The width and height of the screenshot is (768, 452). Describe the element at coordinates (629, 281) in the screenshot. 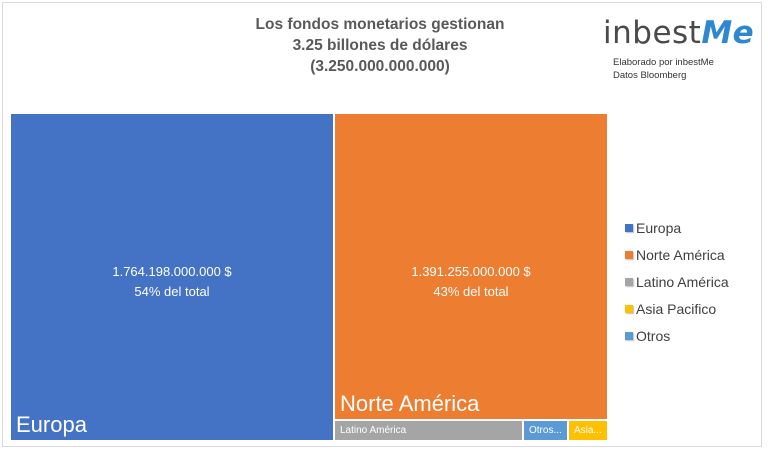

I see `legend-swatch-latino-america` at that location.